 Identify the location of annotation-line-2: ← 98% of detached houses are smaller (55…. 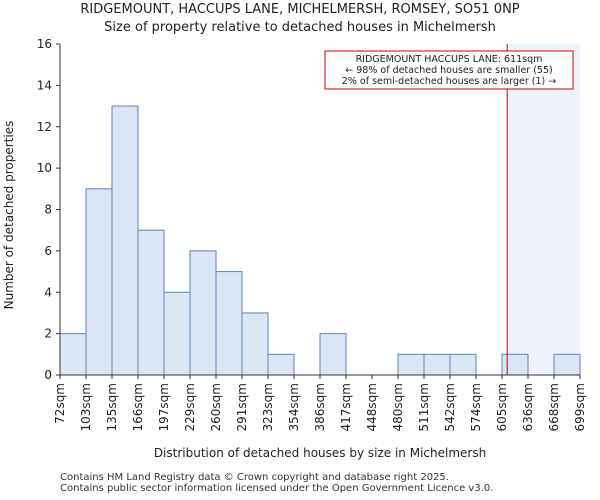
(448, 70).